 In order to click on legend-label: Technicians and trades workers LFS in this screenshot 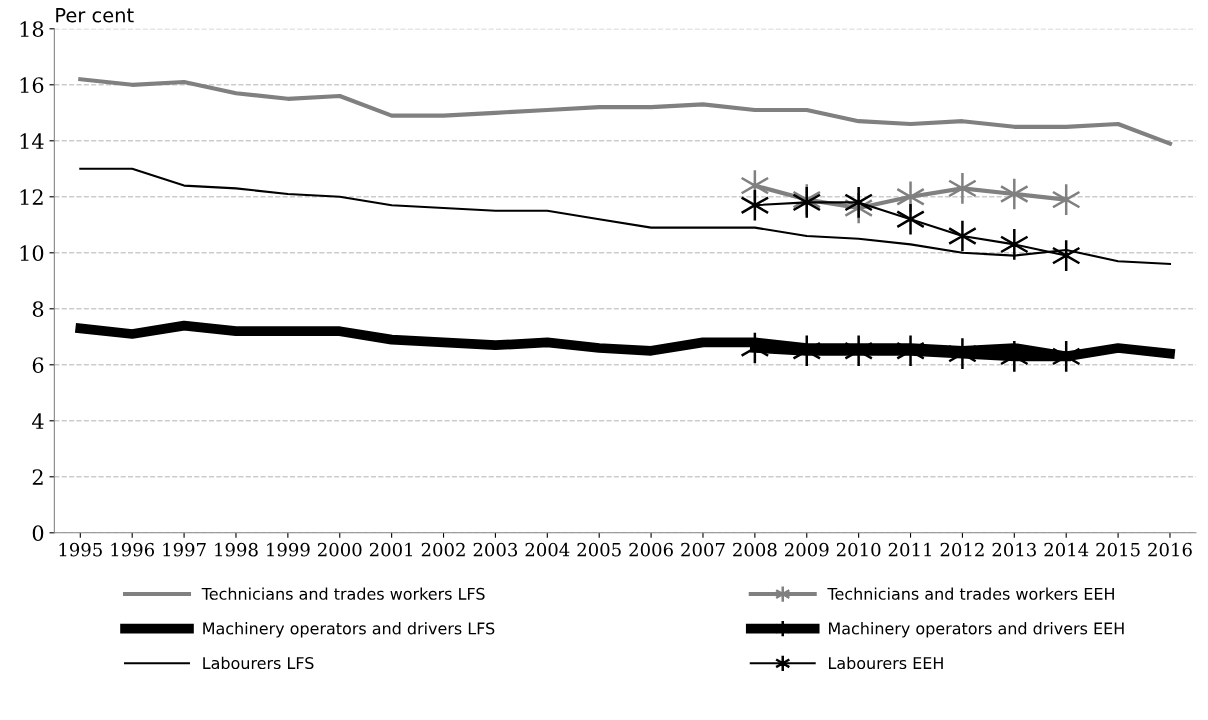, I will do `click(343, 593)`.